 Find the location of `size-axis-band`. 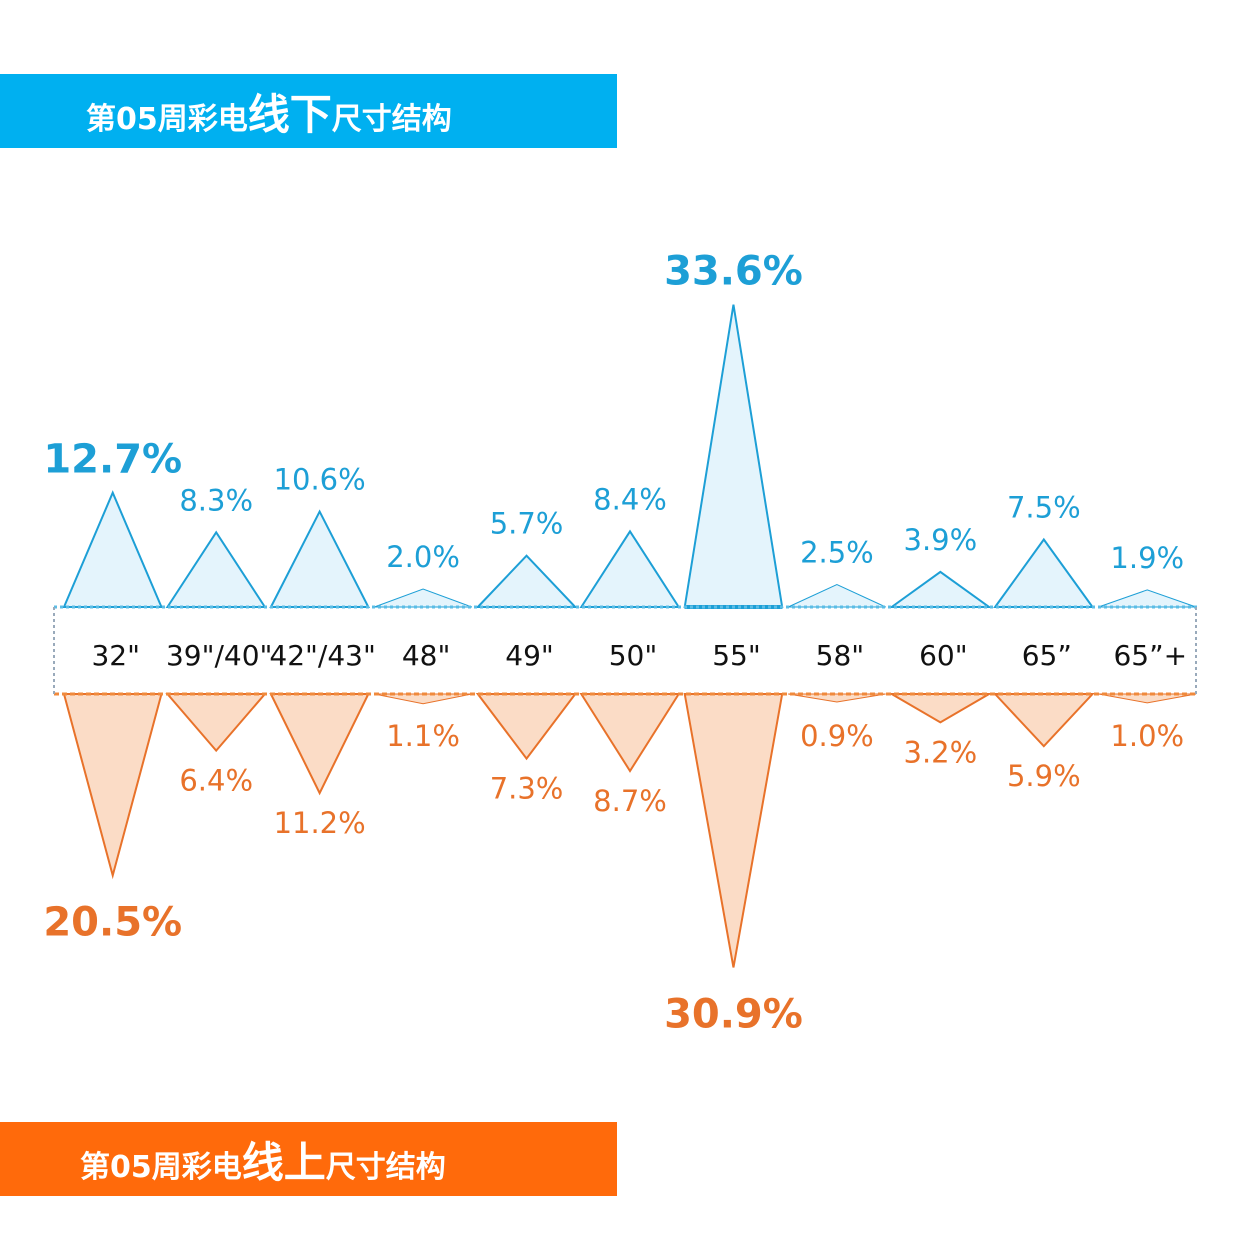

size-axis-band is located at coordinates (625, 650).